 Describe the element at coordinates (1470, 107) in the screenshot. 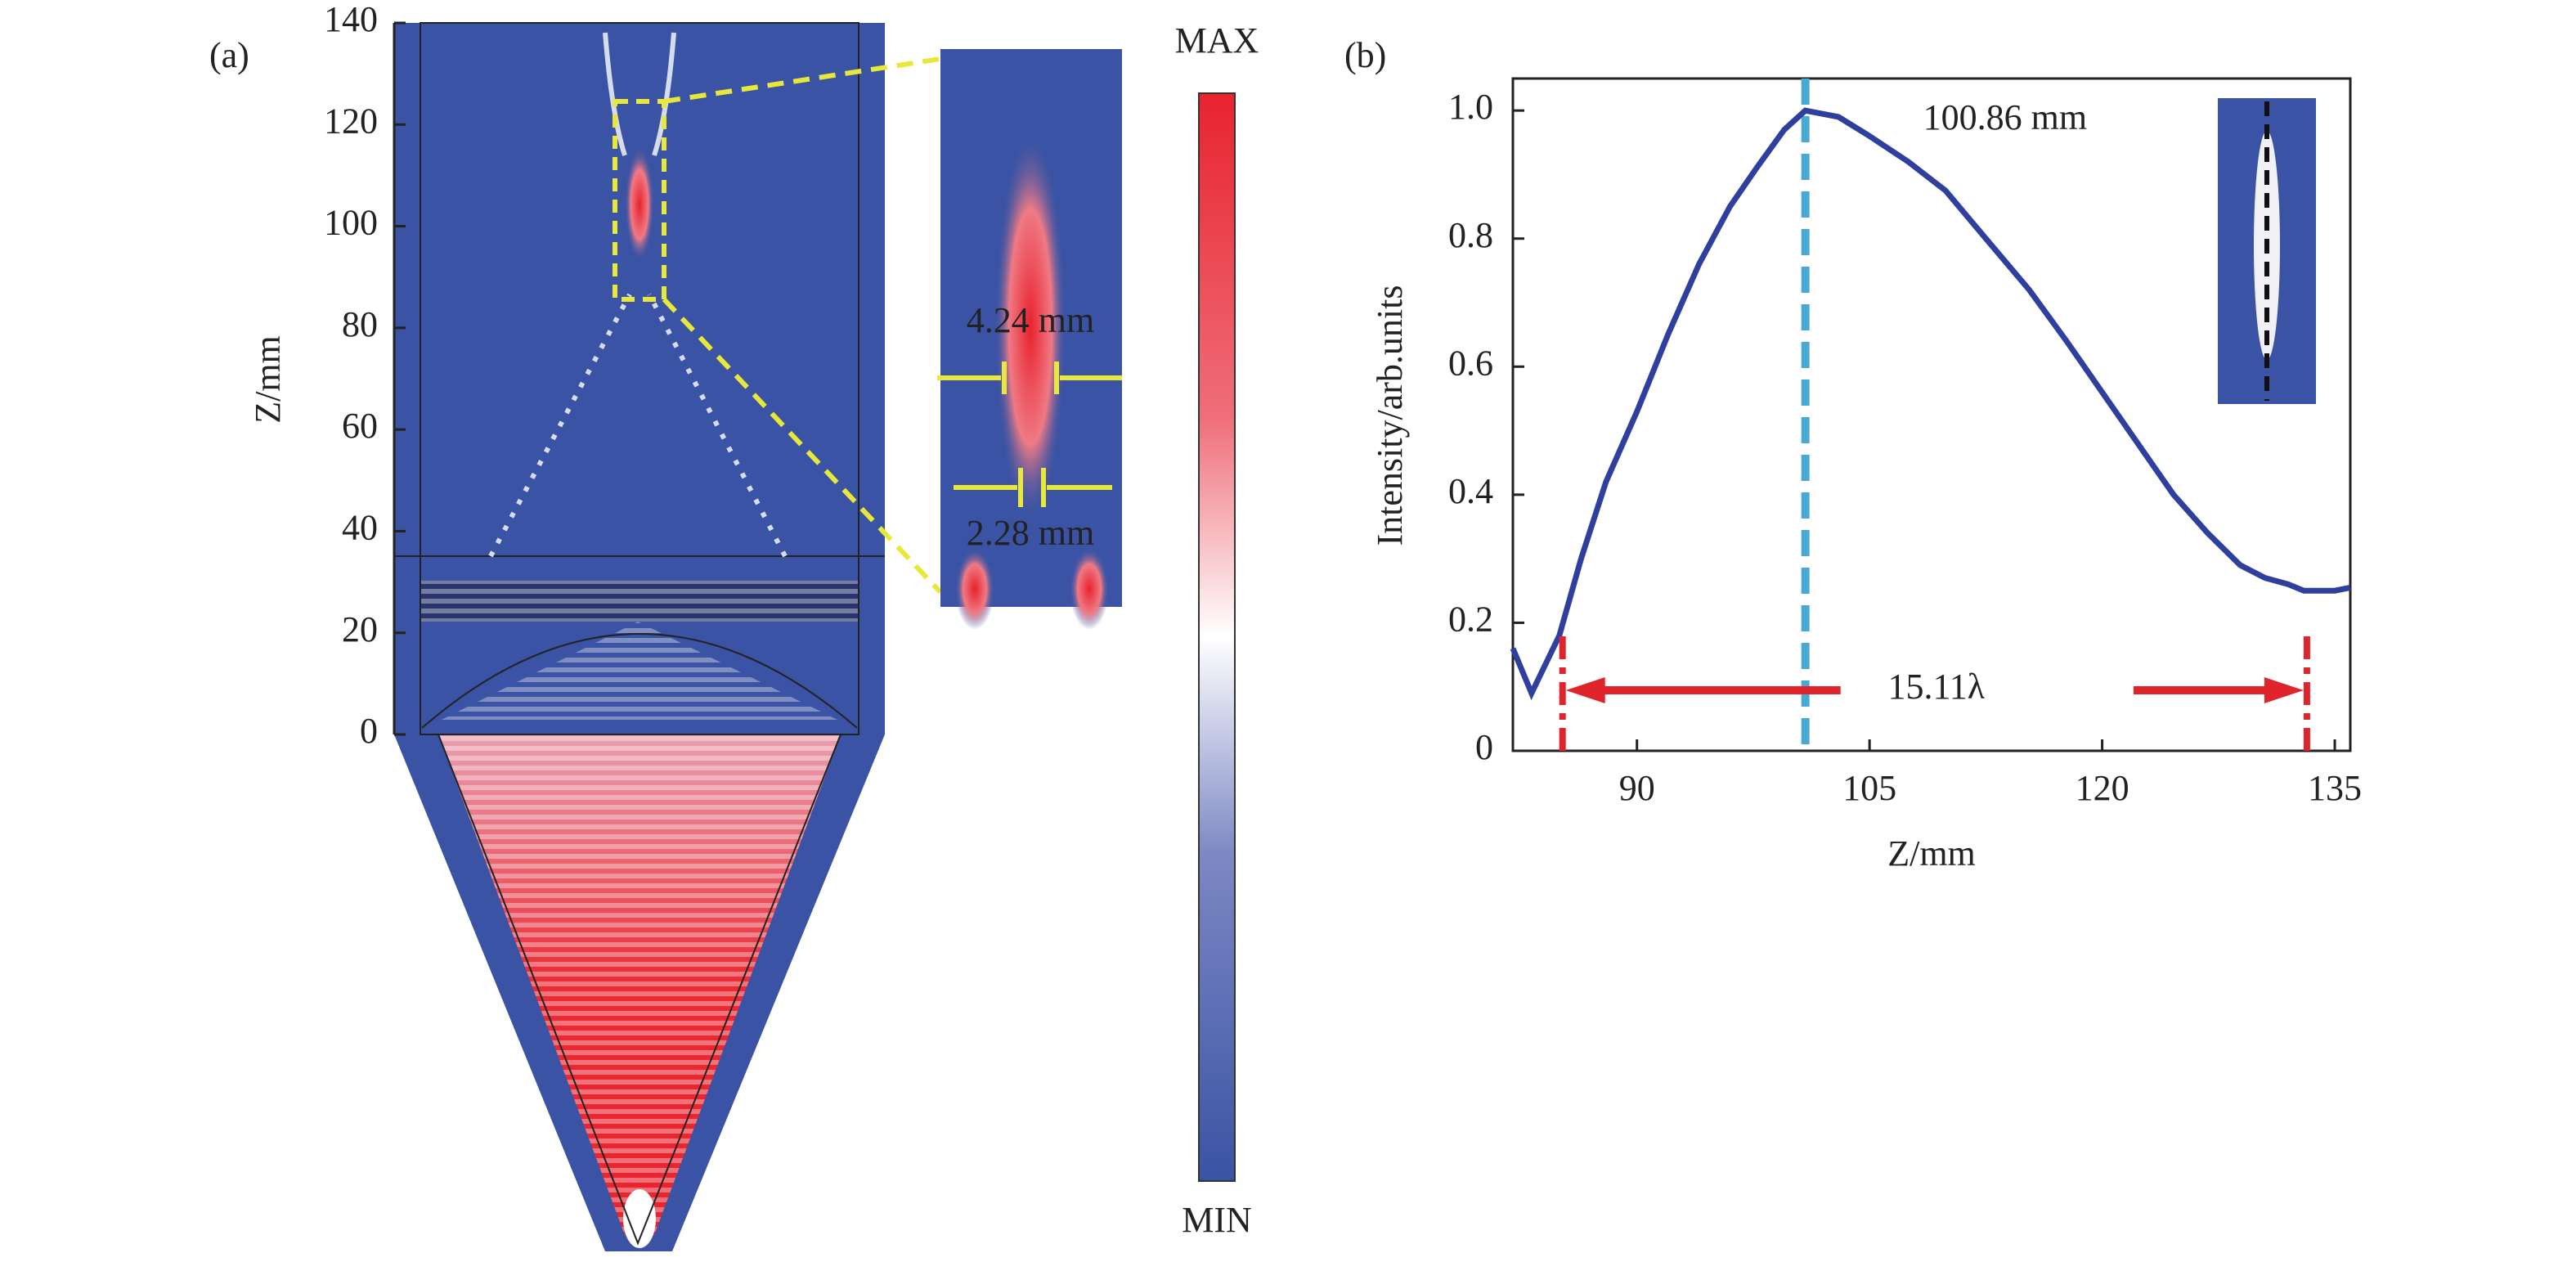

I see `y-tick-label: 1.0` at that location.